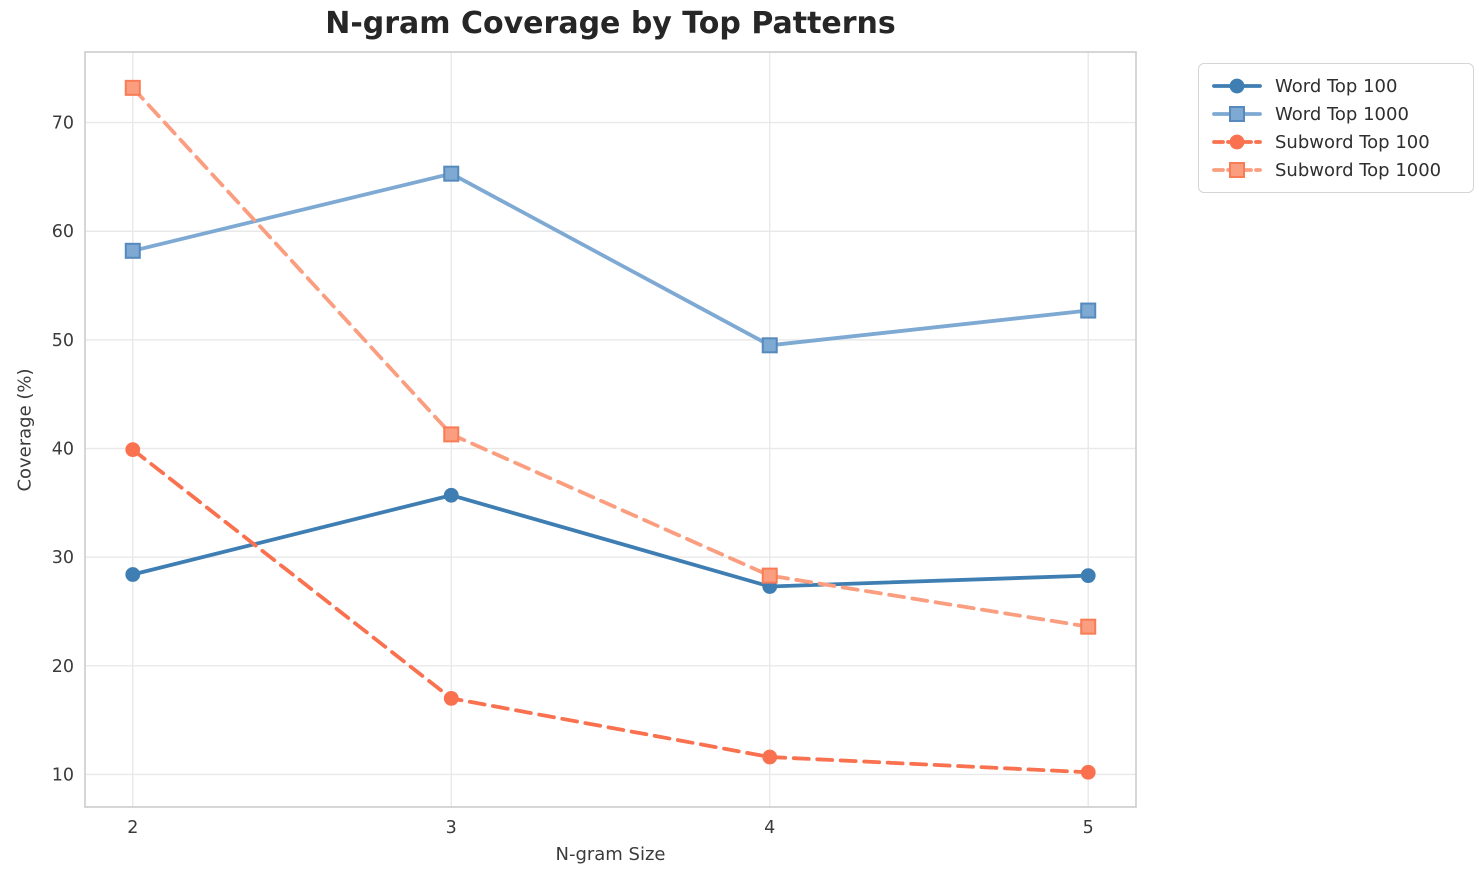  I want to click on legend-label: Word Top 1000, so click(1342, 114).